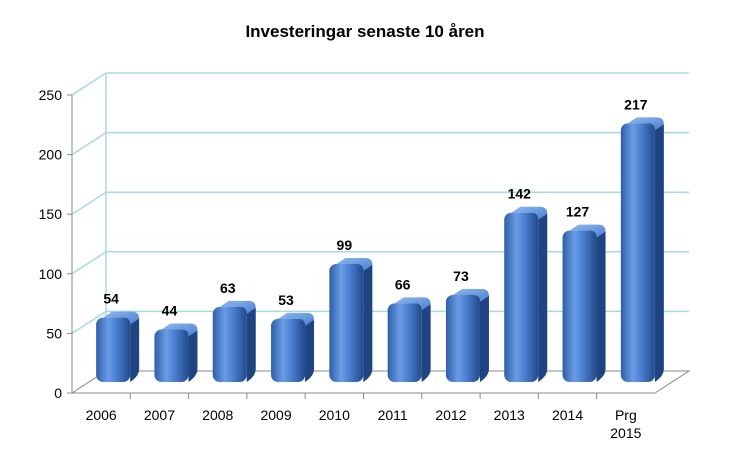 The width and height of the screenshot is (729, 462). What do you see at coordinates (403, 284) in the screenshot?
I see `data-label: 66` at bounding box center [403, 284].